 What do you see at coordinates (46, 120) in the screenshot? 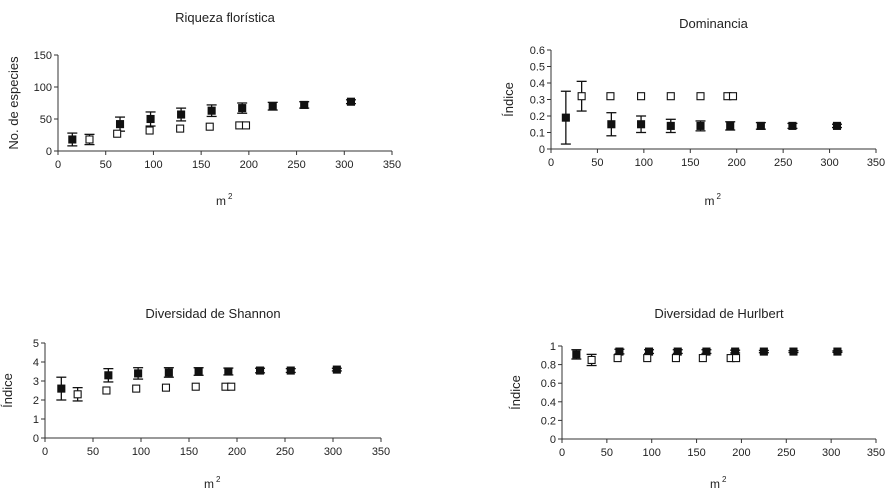
I see `y-tick-label: 50` at bounding box center [46, 120].